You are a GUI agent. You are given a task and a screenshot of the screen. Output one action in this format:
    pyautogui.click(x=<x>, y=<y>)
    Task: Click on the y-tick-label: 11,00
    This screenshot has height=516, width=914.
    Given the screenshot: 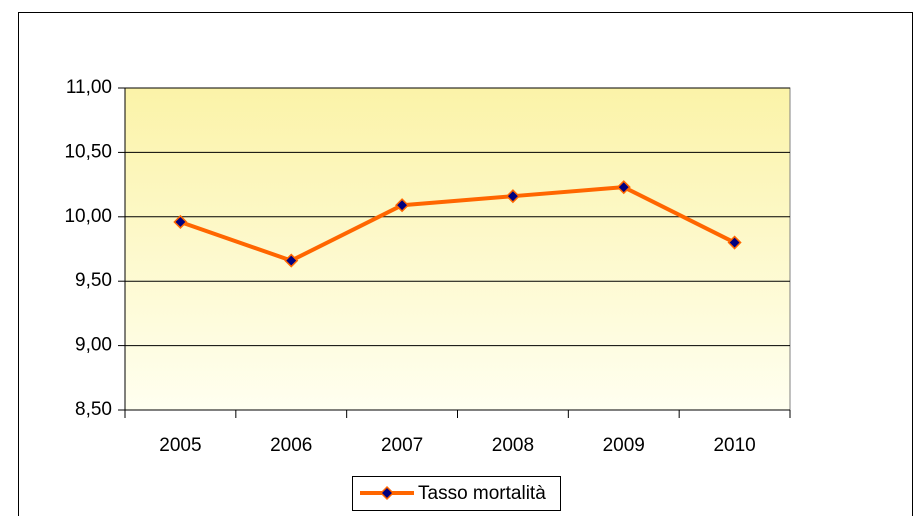 What is the action you would take?
    pyautogui.click(x=89, y=87)
    